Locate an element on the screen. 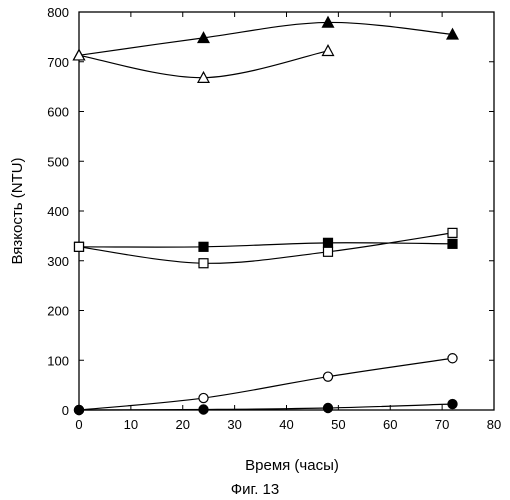 This screenshot has height=500, width=510. y-tick-label: 600 is located at coordinates (58, 112).